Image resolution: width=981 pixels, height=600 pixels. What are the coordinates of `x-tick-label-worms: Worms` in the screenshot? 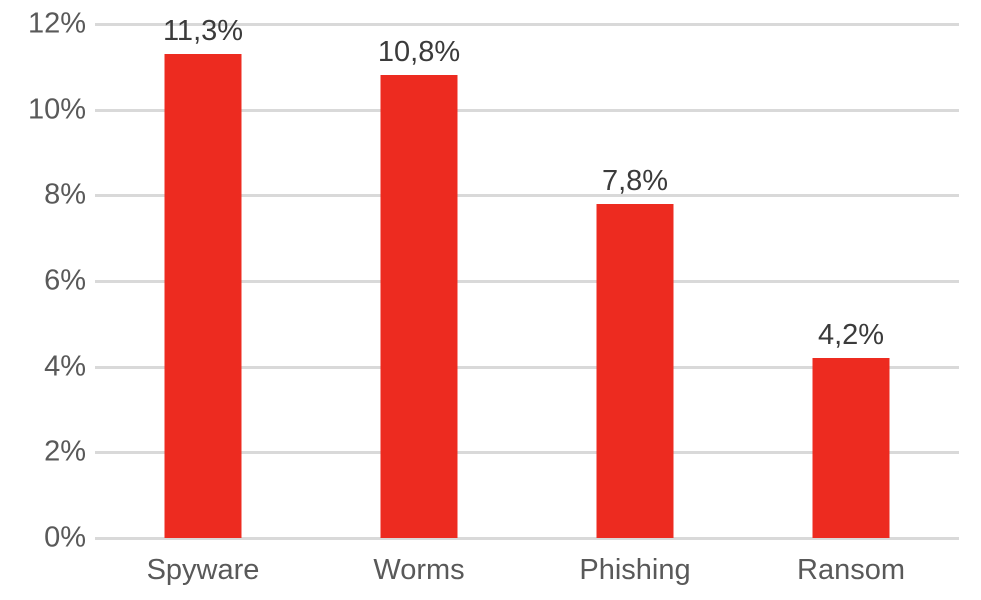 It's located at (419, 570).